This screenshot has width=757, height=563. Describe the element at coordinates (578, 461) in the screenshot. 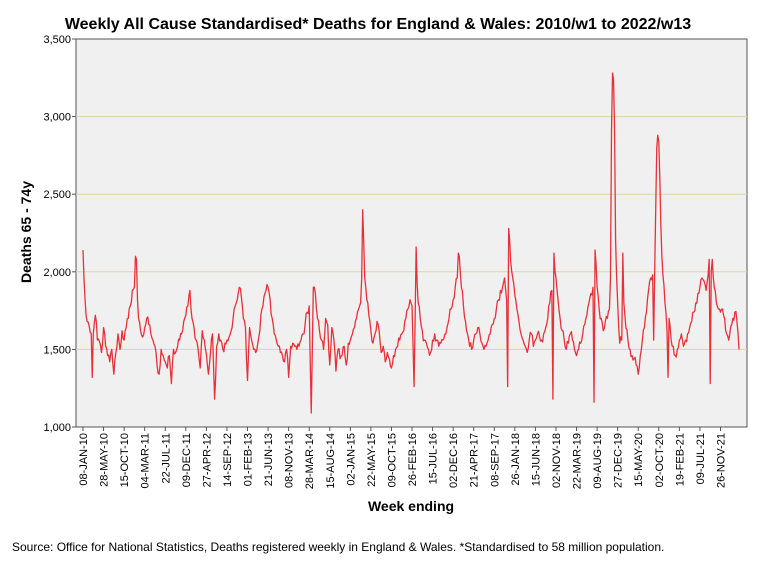

I see `x-tick-label: 22-MAR-19` at that location.